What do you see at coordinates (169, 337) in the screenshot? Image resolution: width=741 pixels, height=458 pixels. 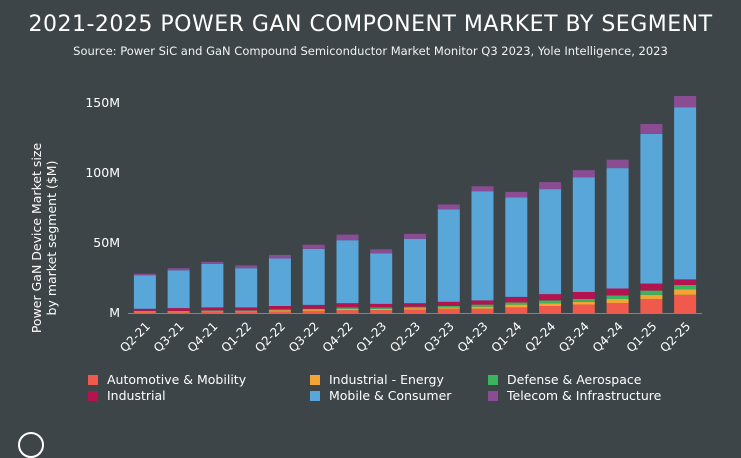 I see `x-tick-label: Q3-21` at bounding box center [169, 337].